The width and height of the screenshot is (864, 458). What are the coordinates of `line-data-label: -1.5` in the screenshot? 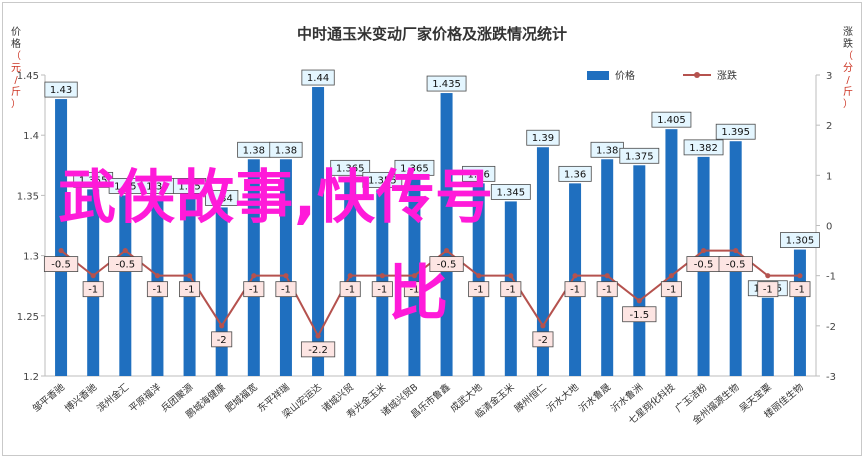 It's located at (640, 315).